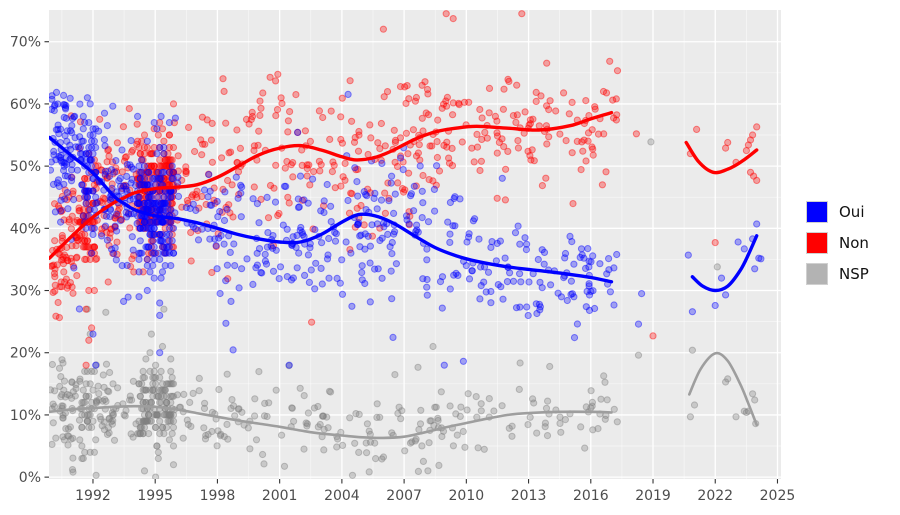  Describe the element at coordinates (854, 274) in the screenshot. I see `legend-label-nsp: NSP` at that location.